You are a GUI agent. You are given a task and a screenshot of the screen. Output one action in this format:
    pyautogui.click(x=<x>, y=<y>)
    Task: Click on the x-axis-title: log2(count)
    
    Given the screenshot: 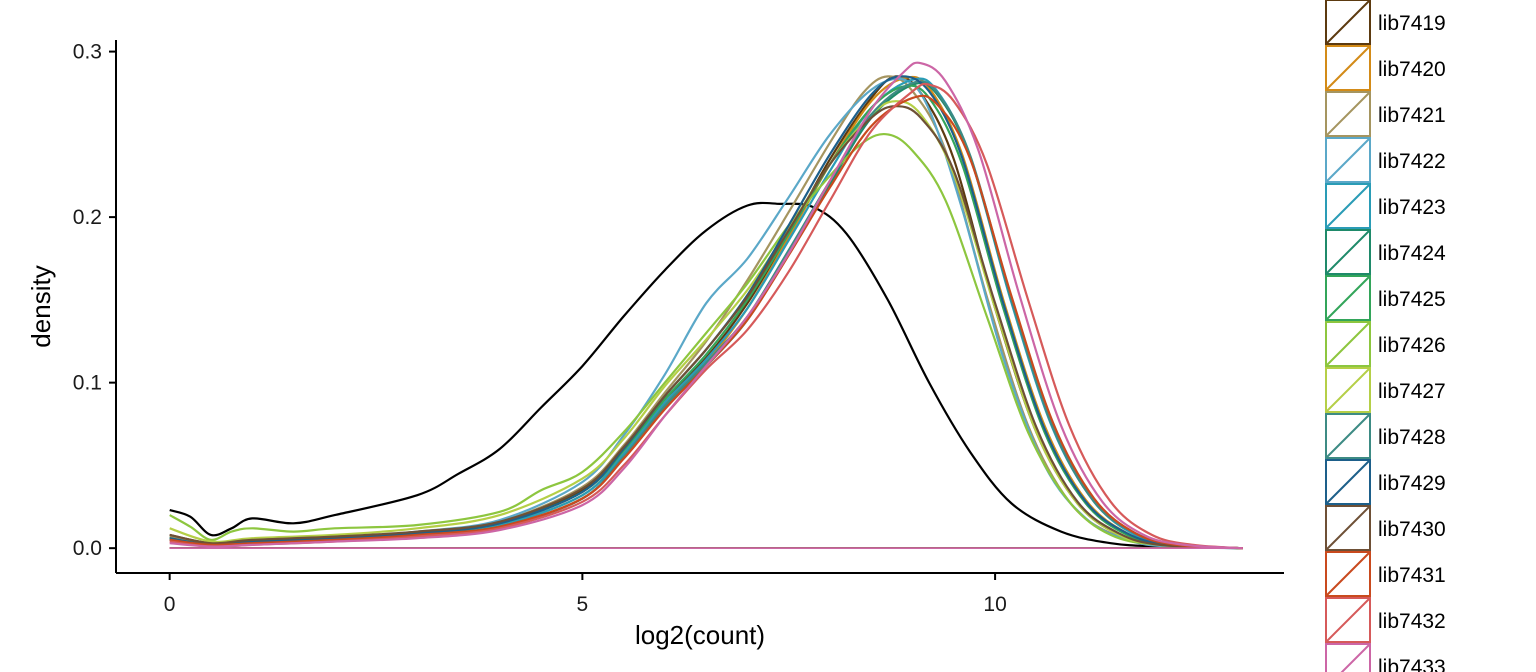 What is the action you would take?
    pyautogui.click(x=700, y=635)
    